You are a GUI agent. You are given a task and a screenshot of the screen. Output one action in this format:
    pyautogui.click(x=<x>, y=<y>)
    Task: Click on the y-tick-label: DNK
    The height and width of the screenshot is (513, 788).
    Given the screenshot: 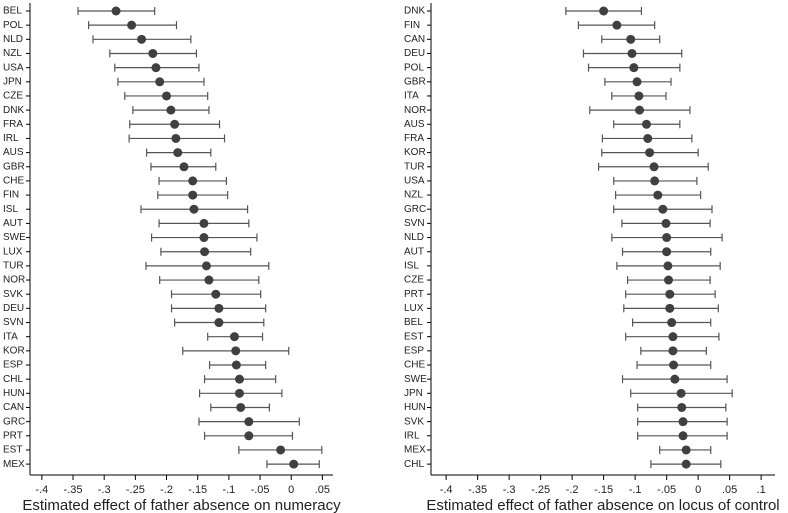 What is the action you would take?
    pyautogui.click(x=13, y=110)
    